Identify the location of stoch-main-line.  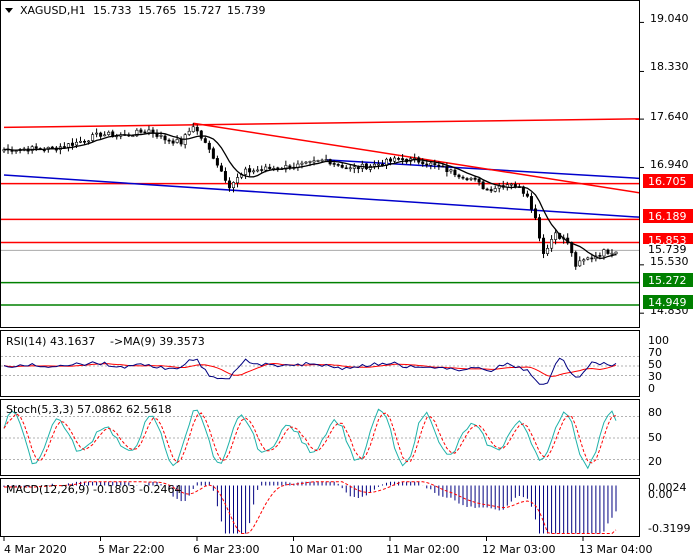
(310, 439).